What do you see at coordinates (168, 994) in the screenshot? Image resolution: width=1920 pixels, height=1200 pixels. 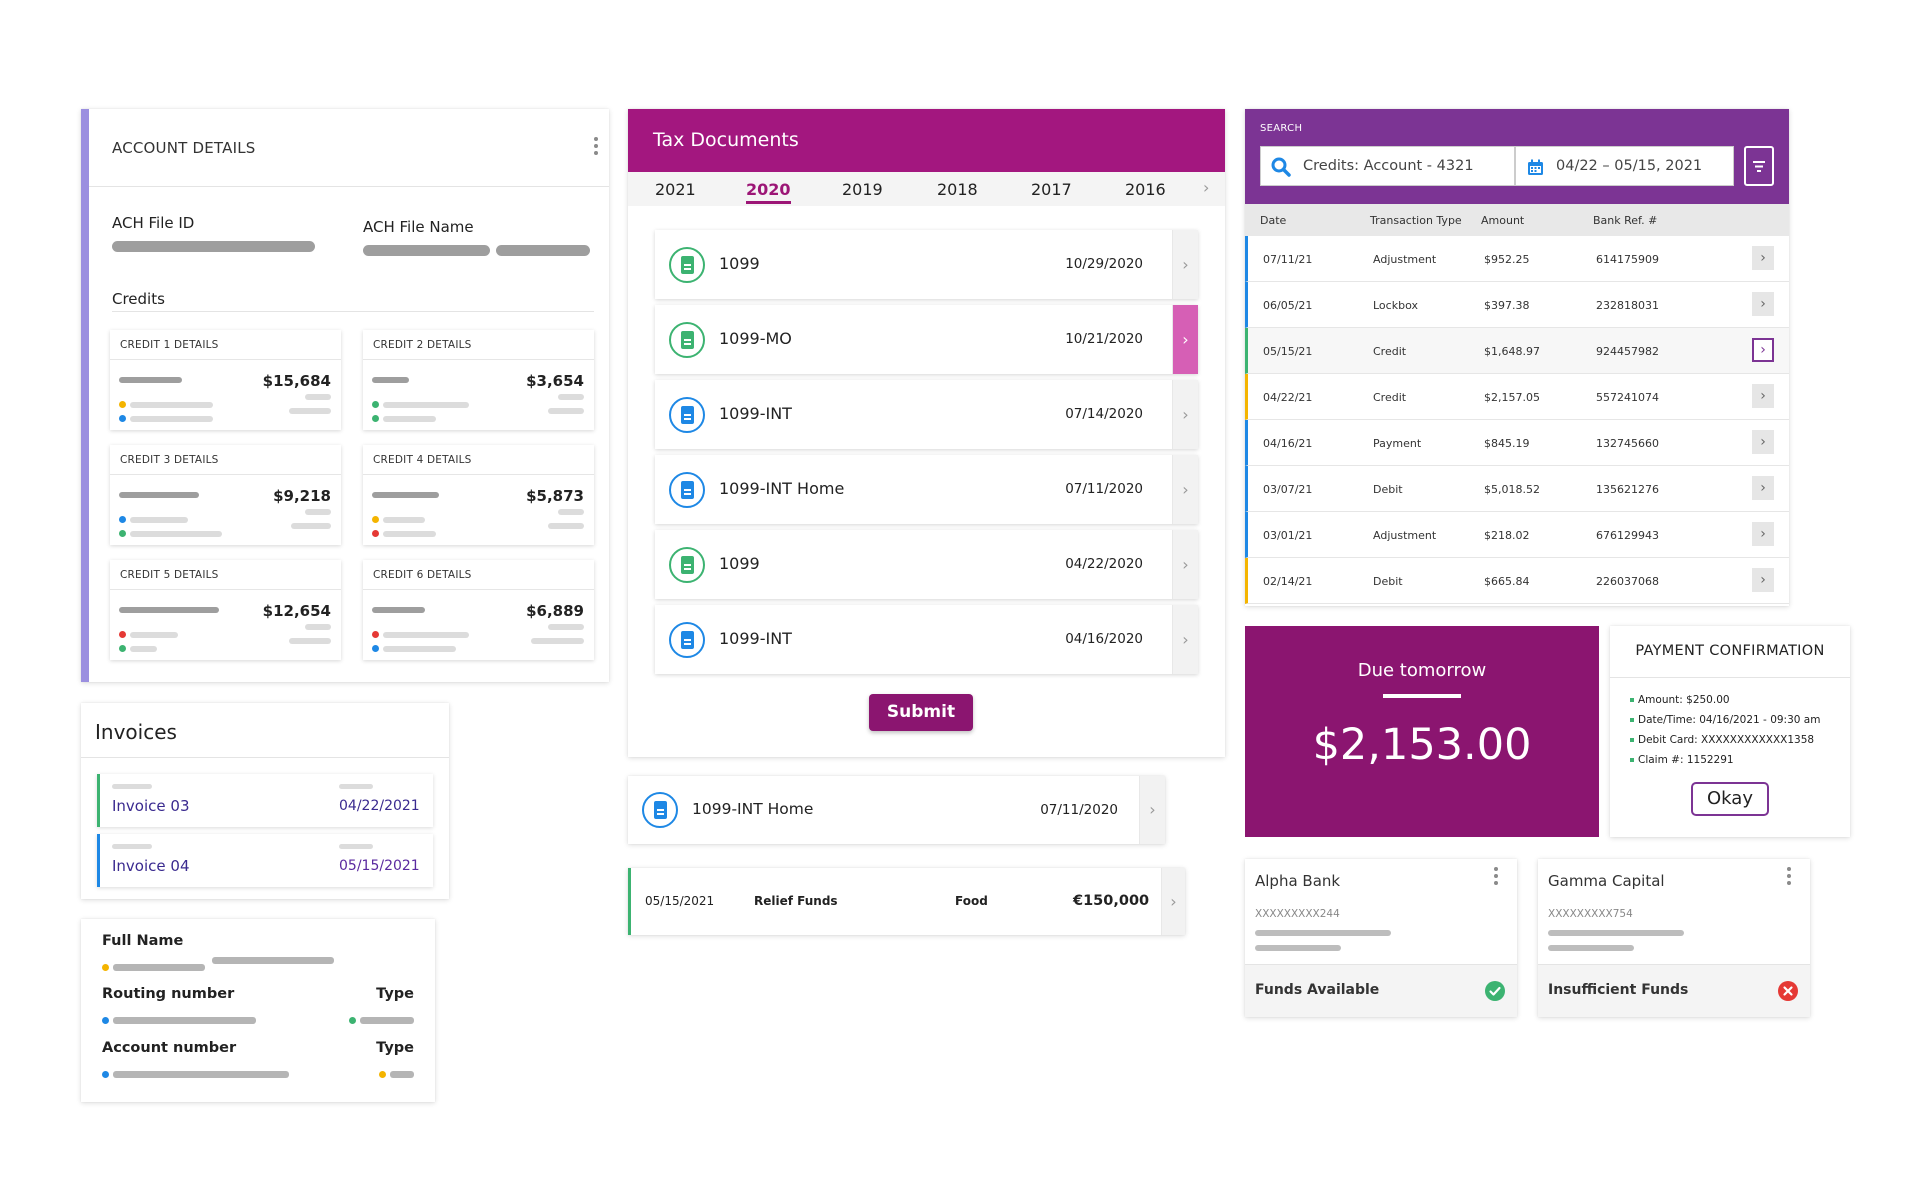 I see `routing-number-label: Routing number` at bounding box center [168, 994].